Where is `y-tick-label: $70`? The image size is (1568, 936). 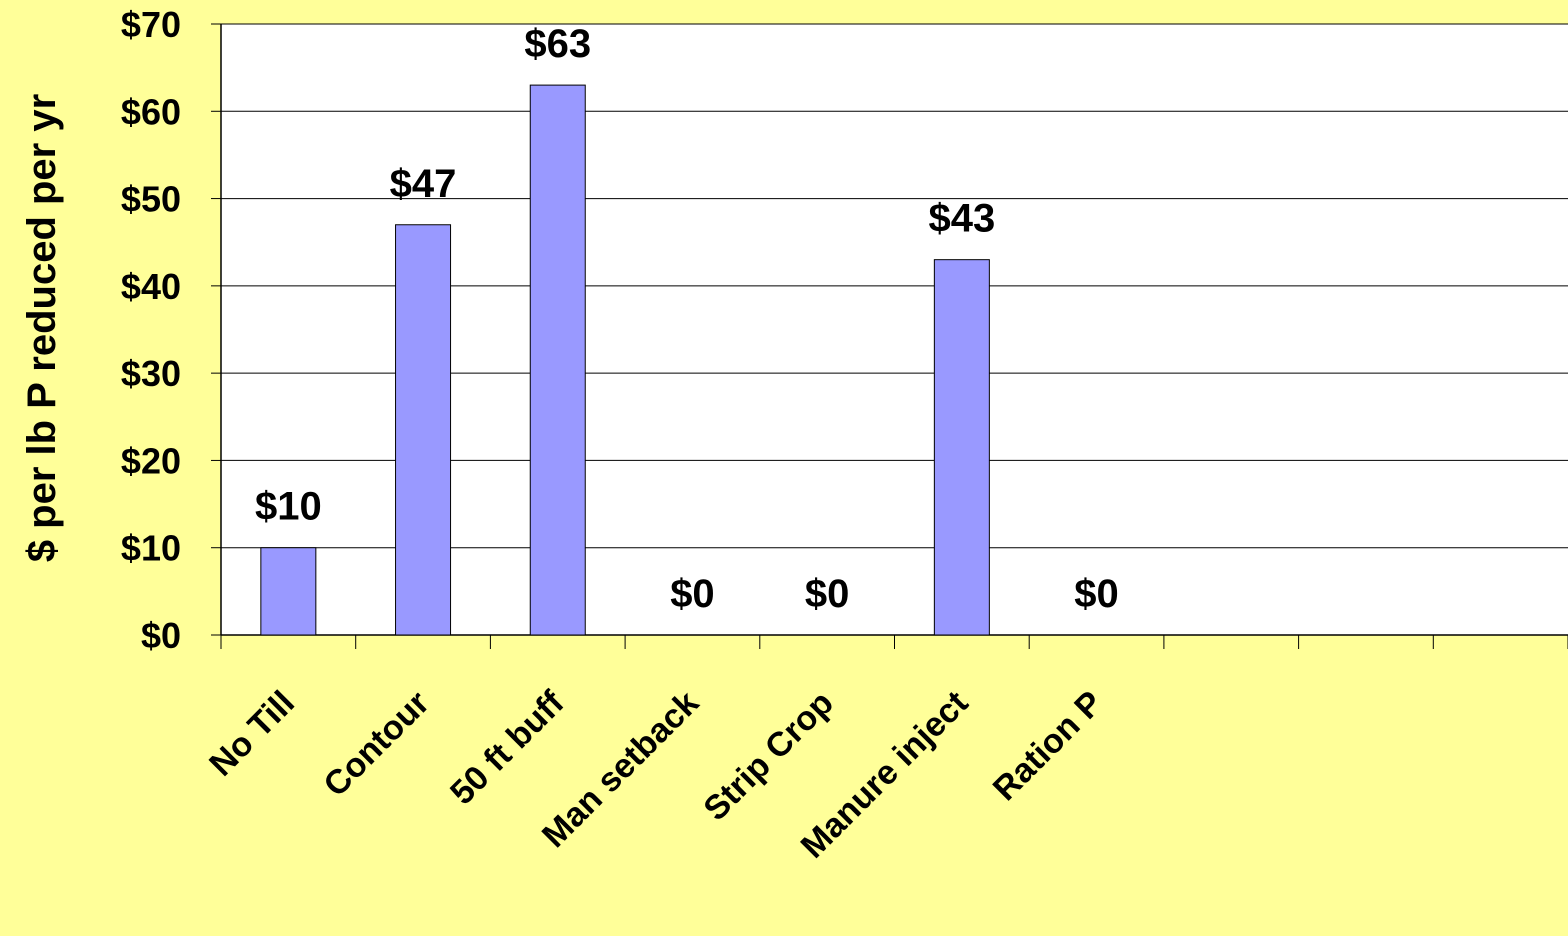 y-tick-label: $70 is located at coordinates (151, 24).